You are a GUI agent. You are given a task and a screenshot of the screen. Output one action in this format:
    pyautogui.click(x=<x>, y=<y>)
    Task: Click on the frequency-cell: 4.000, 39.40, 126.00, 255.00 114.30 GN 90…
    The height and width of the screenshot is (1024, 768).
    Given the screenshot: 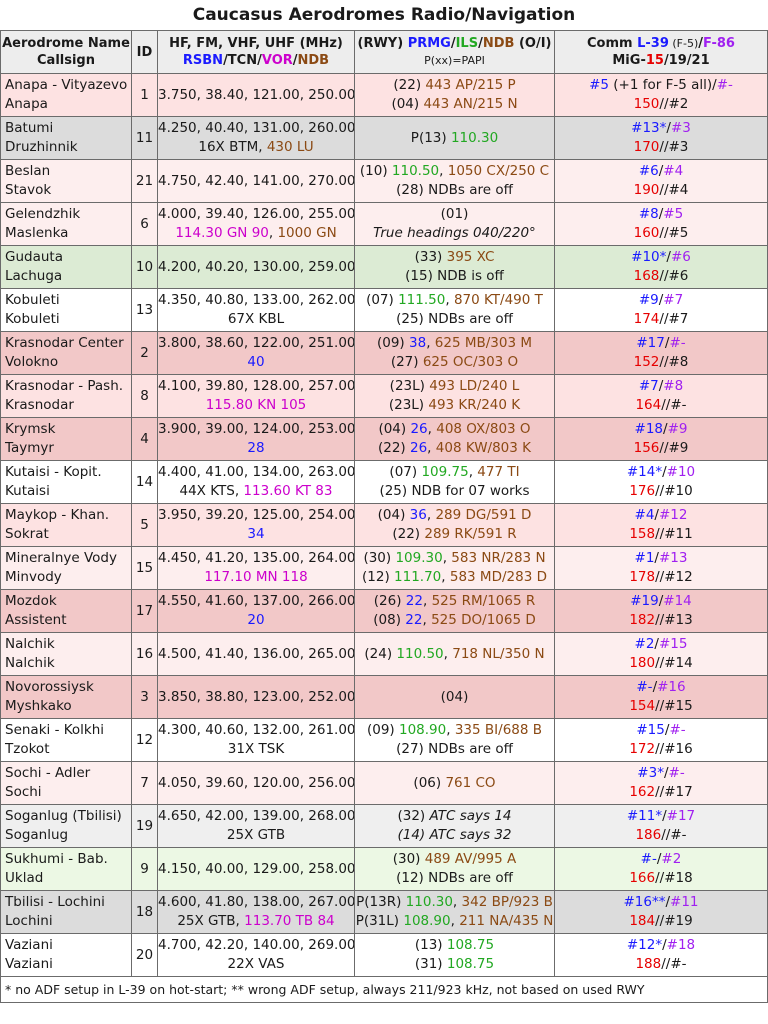 What is the action you would take?
    pyautogui.click(x=256, y=224)
    